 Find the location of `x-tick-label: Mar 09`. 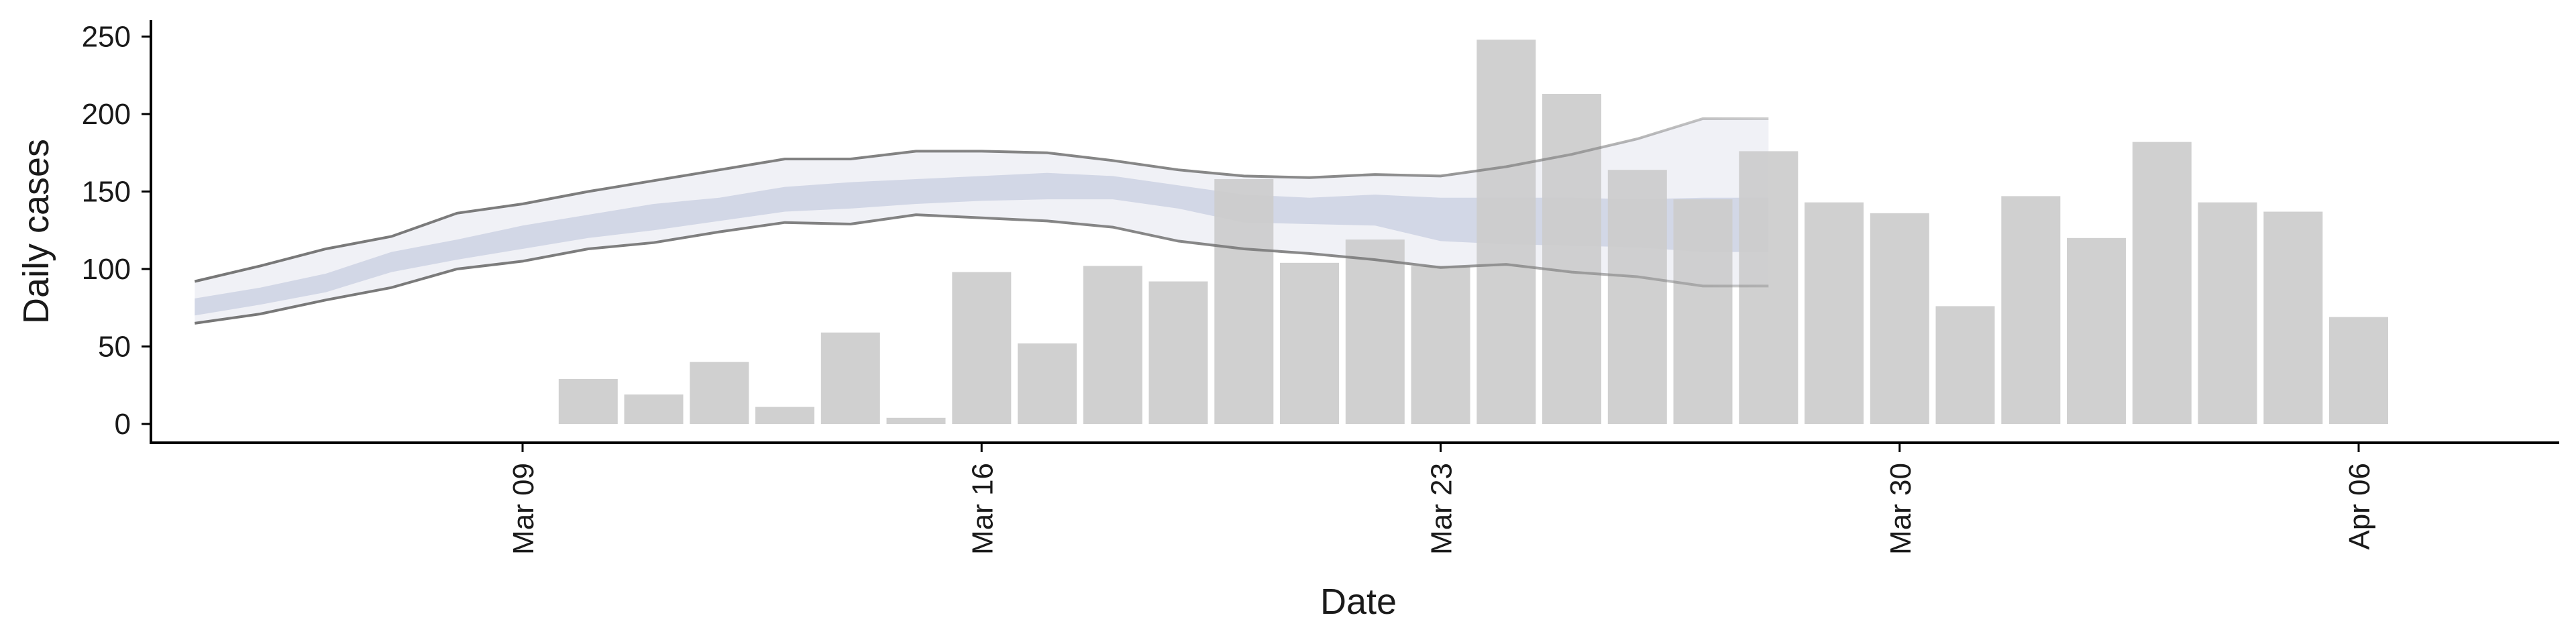

x-tick-label: Mar 09 is located at coordinates (523, 509).